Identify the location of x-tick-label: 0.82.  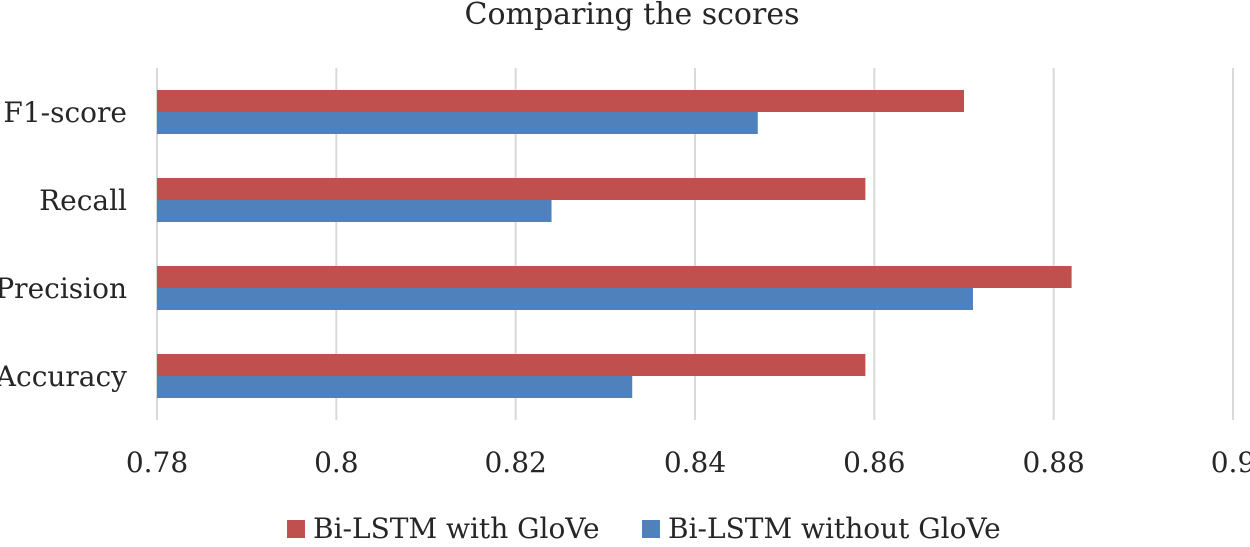
(515, 462).